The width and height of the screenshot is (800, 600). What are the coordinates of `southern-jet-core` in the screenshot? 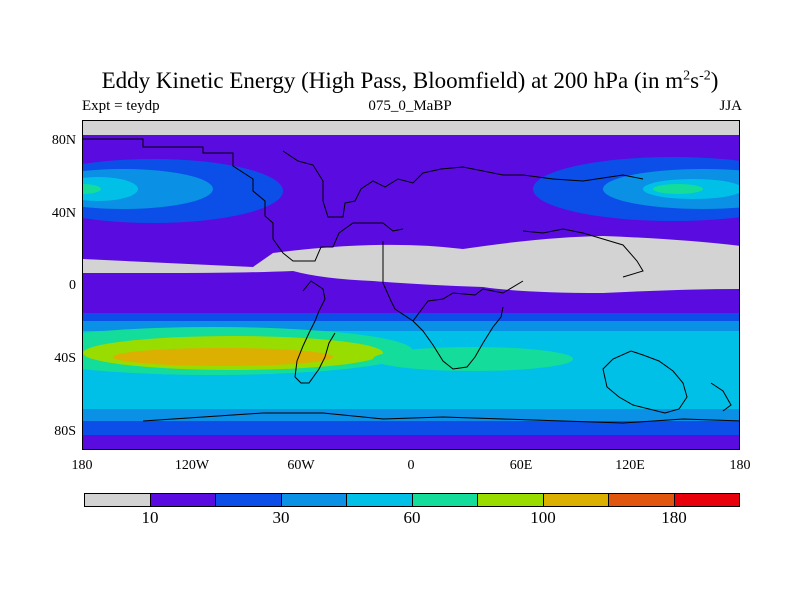 It's located at (223, 357).